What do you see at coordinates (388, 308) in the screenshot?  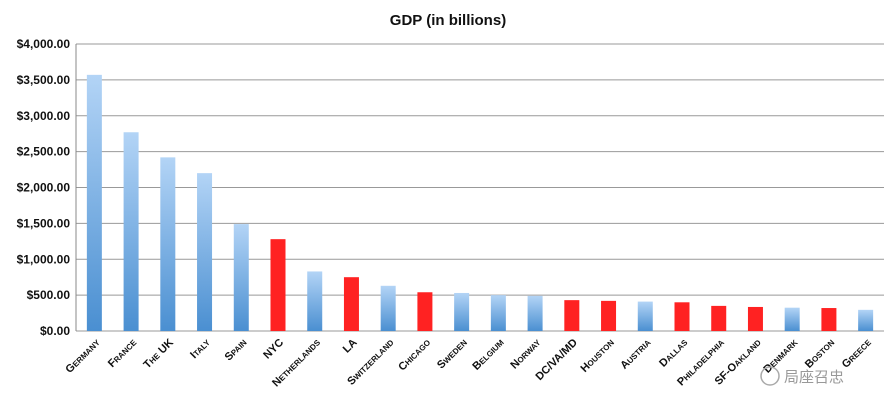 I see `bar-switzerland` at bounding box center [388, 308].